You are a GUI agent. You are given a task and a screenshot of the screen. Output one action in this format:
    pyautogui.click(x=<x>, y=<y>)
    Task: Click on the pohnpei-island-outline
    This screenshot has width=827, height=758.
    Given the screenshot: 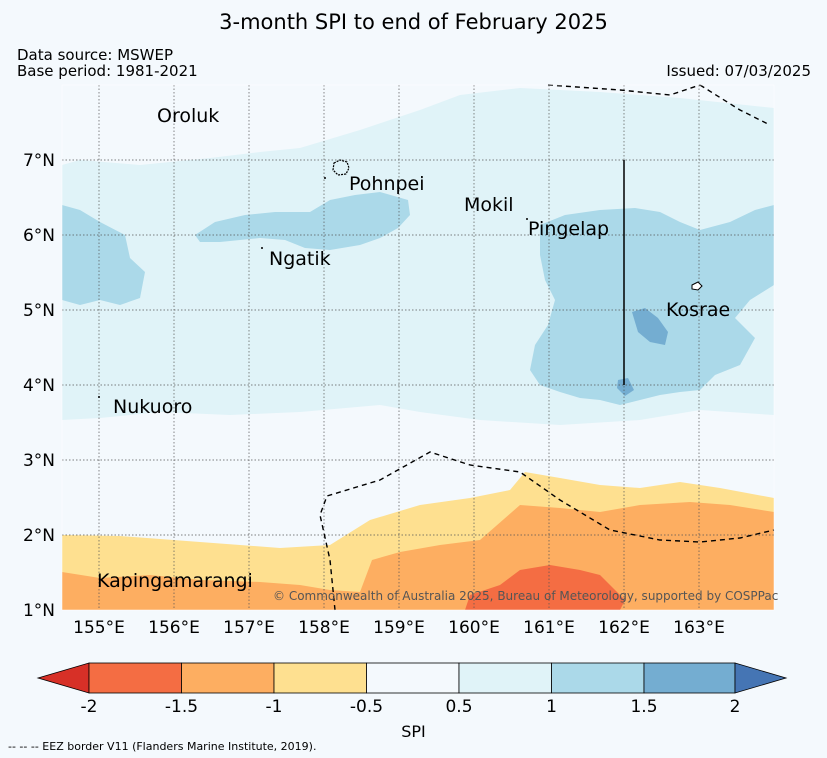 What is the action you would take?
    pyautogui.click(x=341, y=167)
    